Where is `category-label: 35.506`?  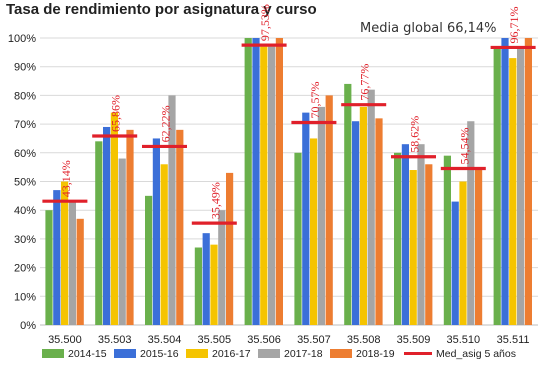
category-label: 35.506 is located at coordinates (264, 340).